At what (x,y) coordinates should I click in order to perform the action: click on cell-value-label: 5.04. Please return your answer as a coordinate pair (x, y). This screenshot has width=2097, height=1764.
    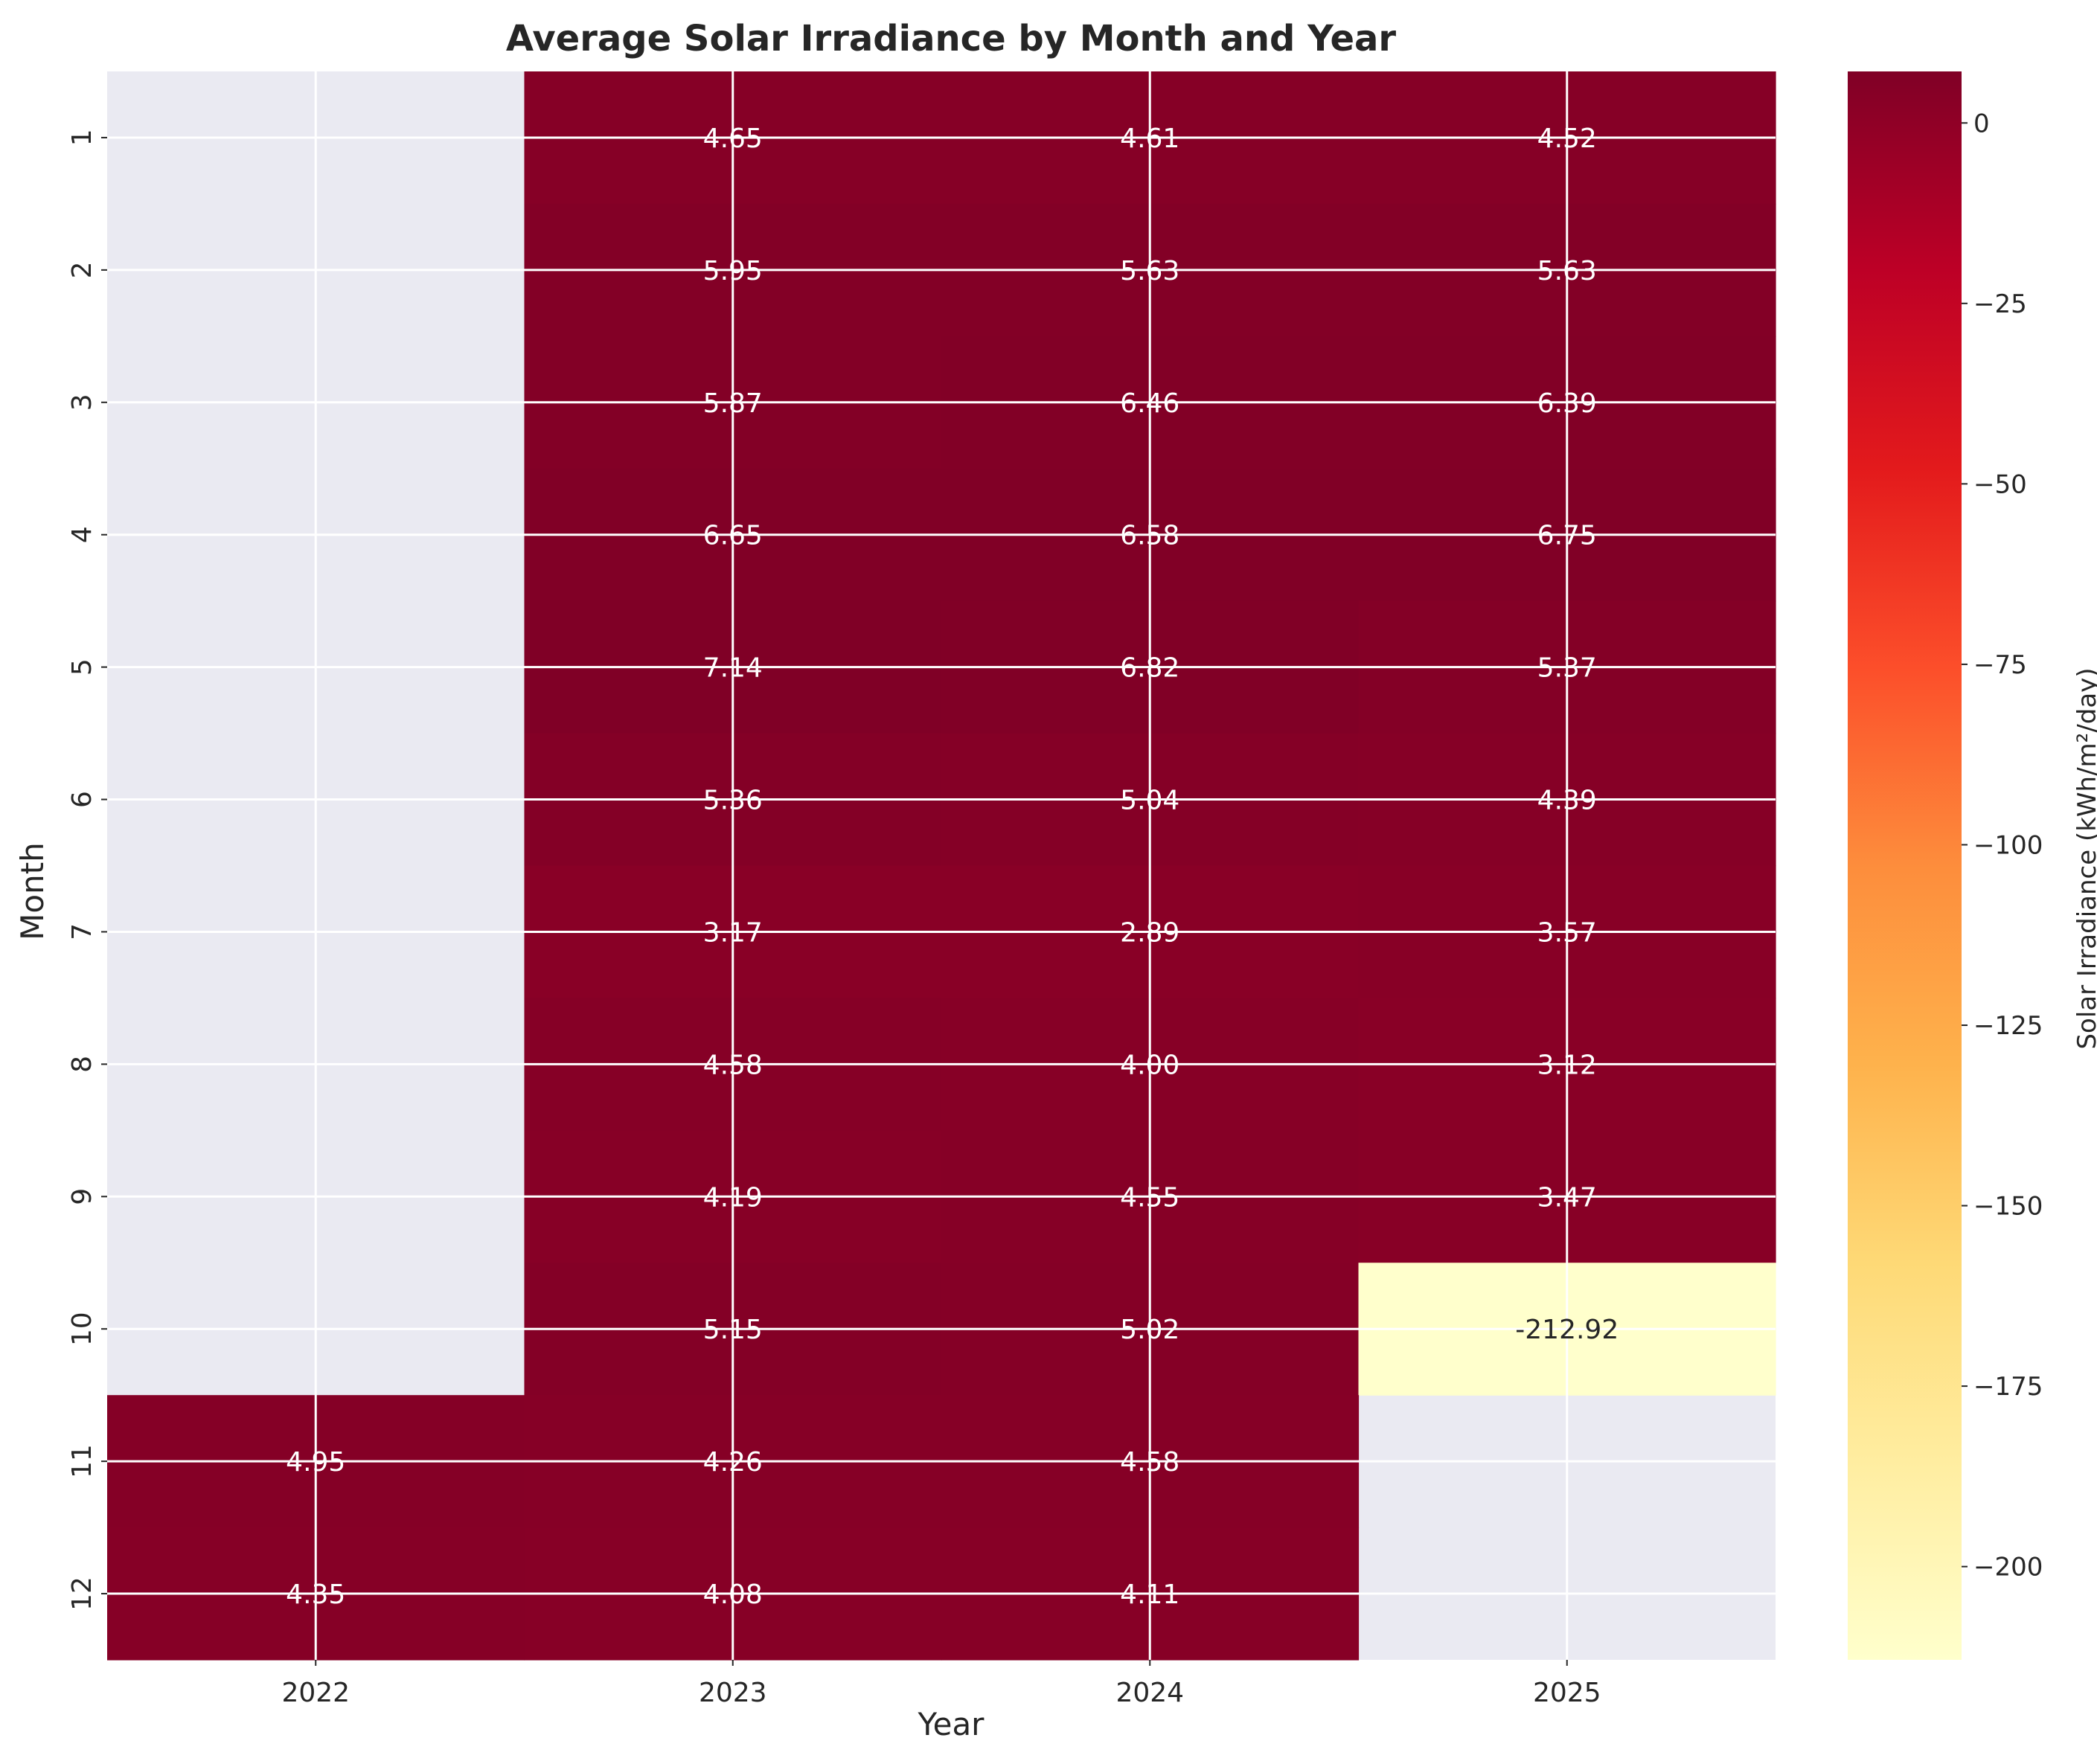
    Looking at the image, I should click on (1149, 801).